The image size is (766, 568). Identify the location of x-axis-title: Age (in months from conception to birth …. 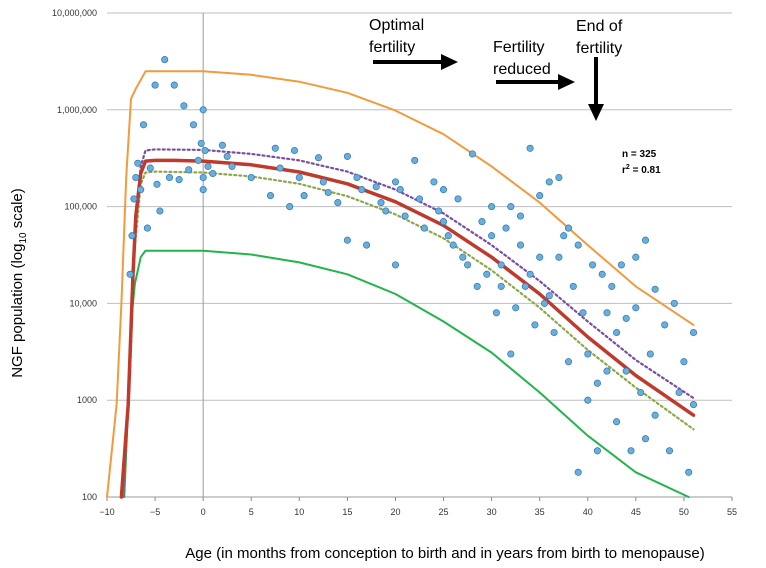
(444, 553).